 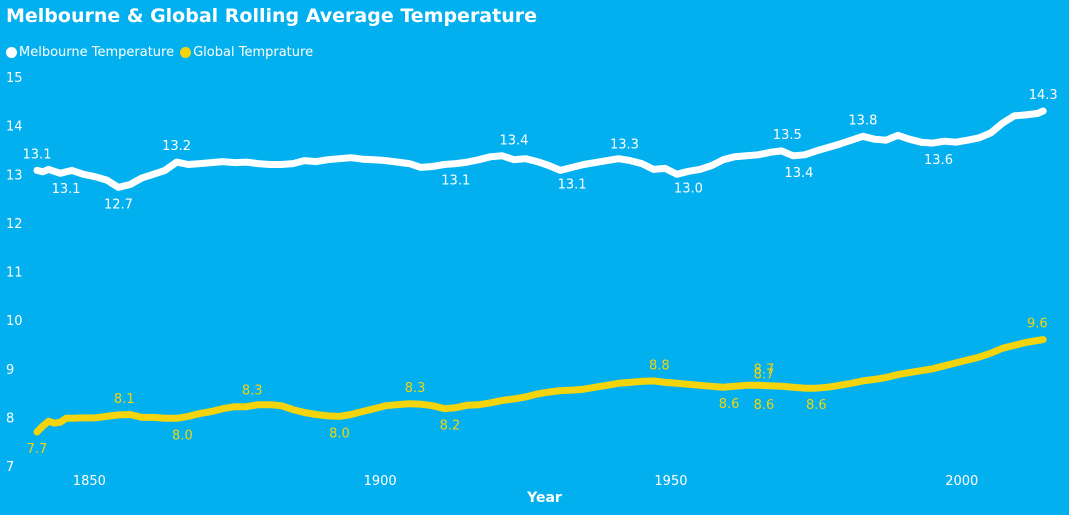 What do you see at coordinates (10, 418) in the screenshot?
I see `y-tick-label: 8` at bounding box center [10, 418].